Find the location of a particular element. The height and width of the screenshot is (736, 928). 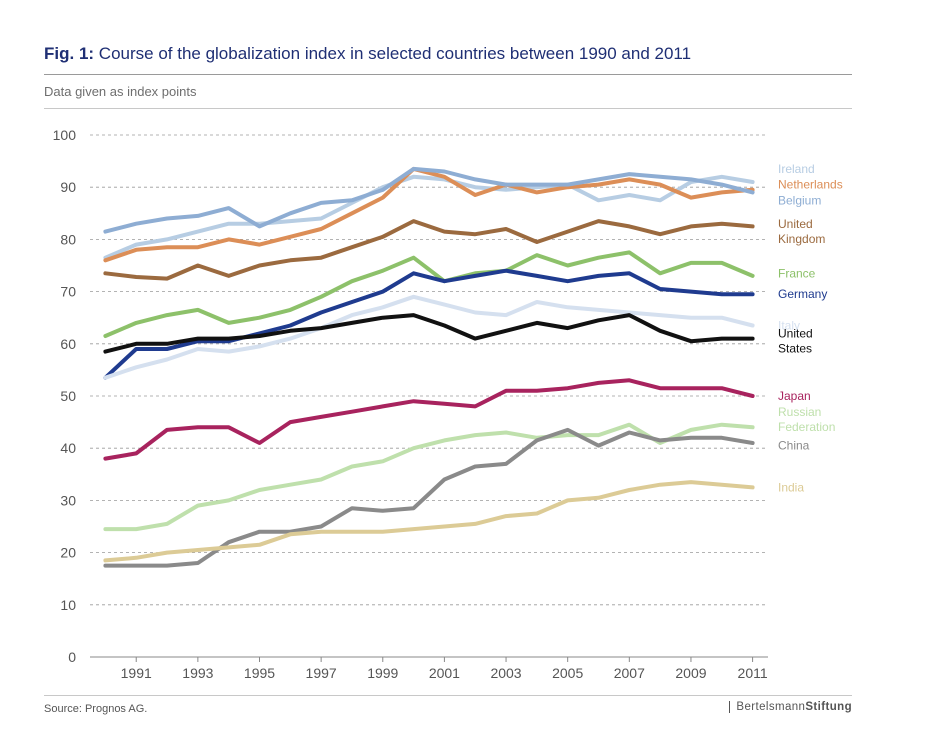

x-tick-label: 2007 is located at coordinates (629, 673).